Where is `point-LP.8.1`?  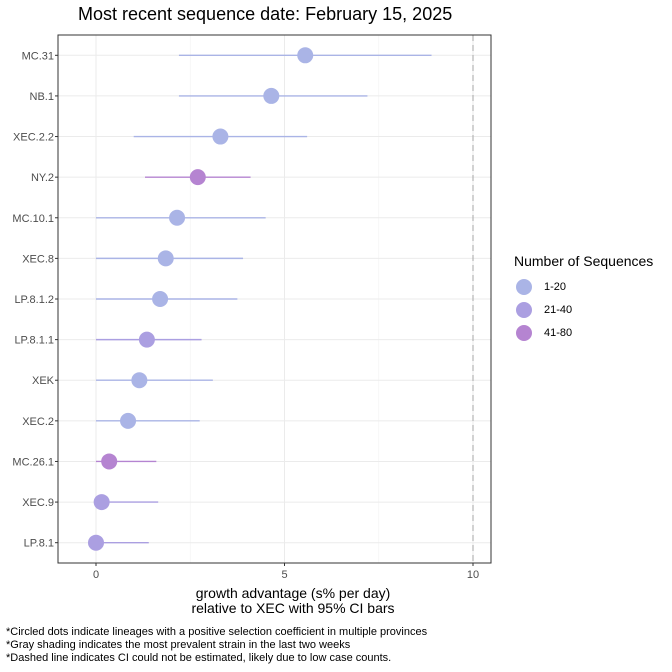
point-LP.8.1 is located at coordinates (96, 542).